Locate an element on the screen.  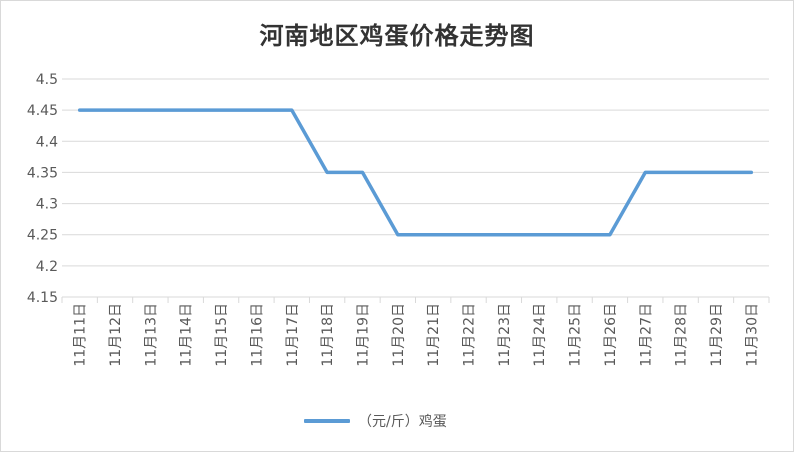
x-tick-label: 11月23日 is located at coordinates (505, 335).